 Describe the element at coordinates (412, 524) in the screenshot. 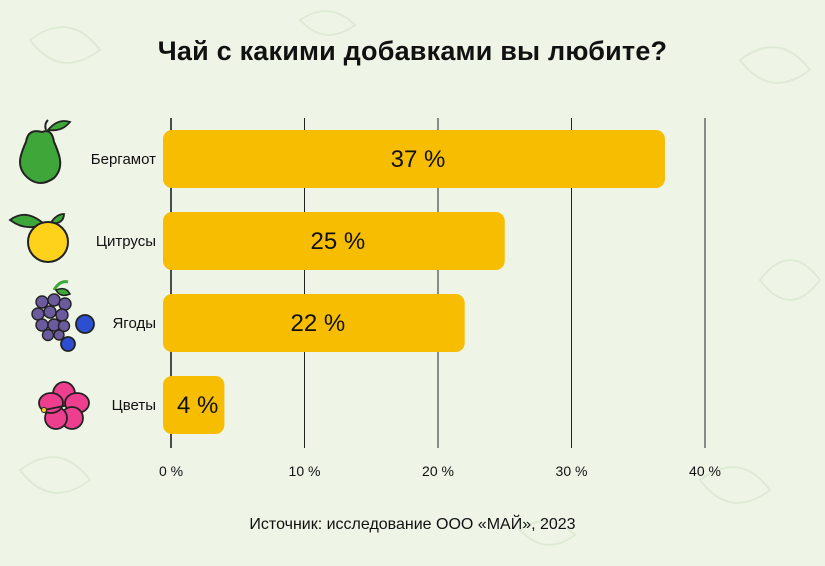

I see `source-note: Источник: исследование ООО «МАЙ», 2023` at that location.